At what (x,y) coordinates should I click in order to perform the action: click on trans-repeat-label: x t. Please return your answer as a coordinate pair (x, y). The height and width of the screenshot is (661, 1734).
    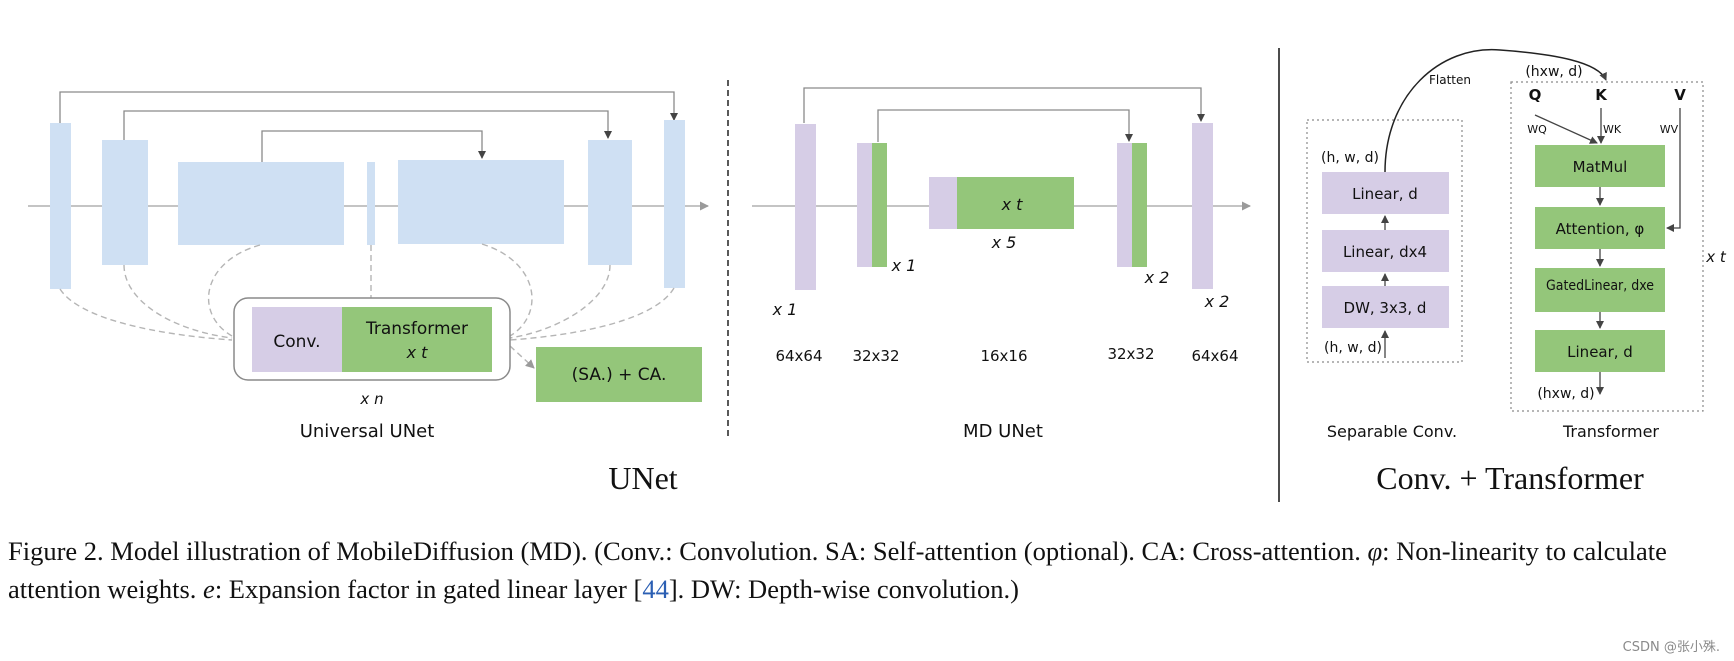
    Looking at the image, I should click on (1716, 257).